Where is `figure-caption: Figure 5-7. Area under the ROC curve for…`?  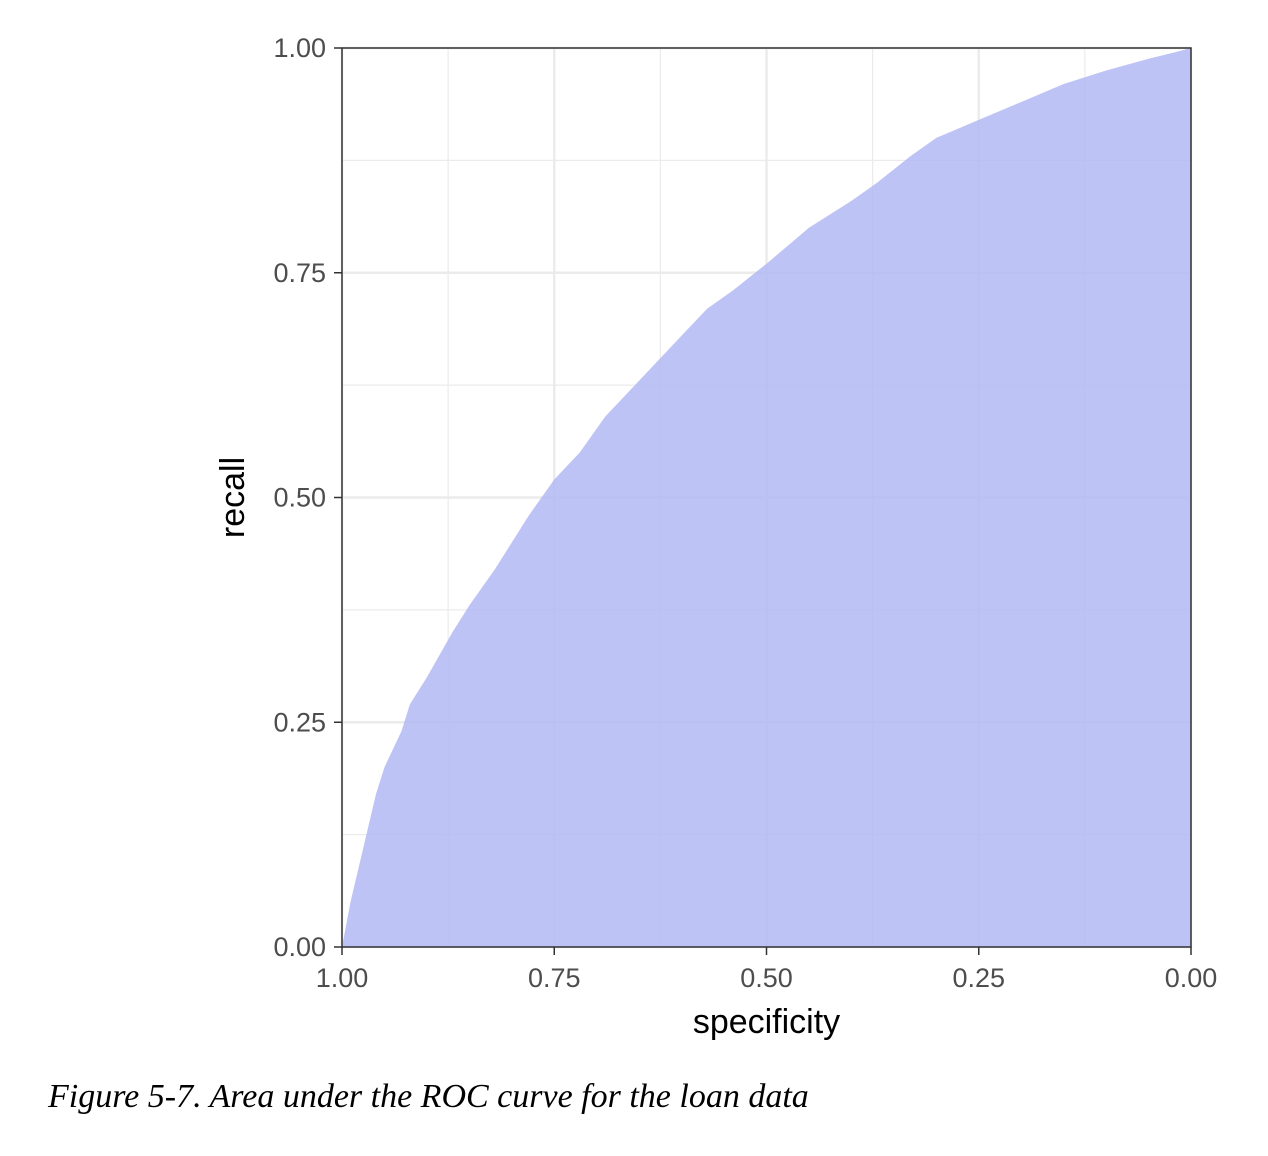 figure-caption: Figure 5-7. Area under the ROC curve for… is located at coordinates (428, 1096).